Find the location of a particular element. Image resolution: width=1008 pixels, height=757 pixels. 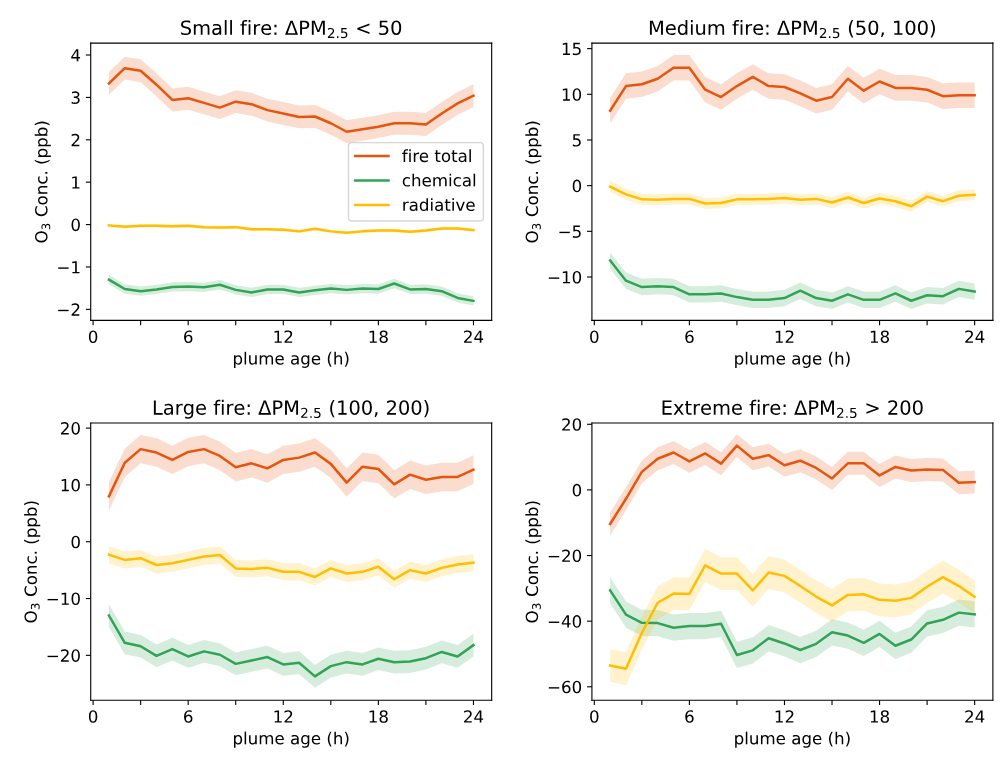

y-tick-label: −1 is located at coordinates (69, 267).